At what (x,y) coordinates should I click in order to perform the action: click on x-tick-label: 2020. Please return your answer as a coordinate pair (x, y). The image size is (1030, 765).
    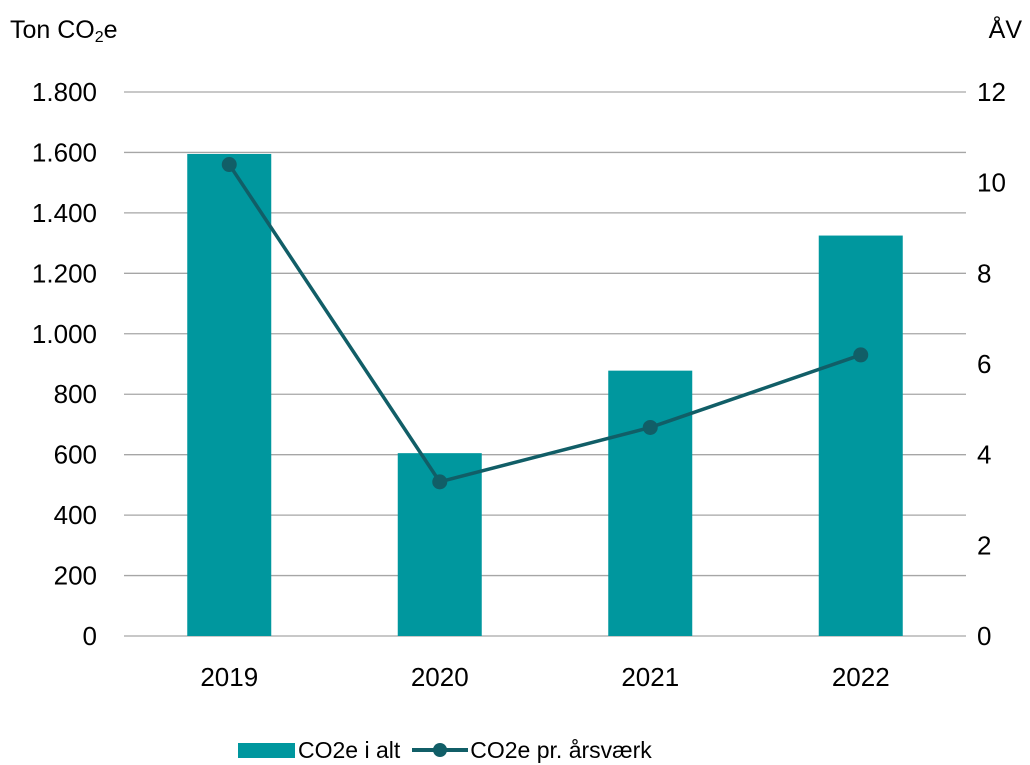
    Looking at the image, I should click on (440, 677).